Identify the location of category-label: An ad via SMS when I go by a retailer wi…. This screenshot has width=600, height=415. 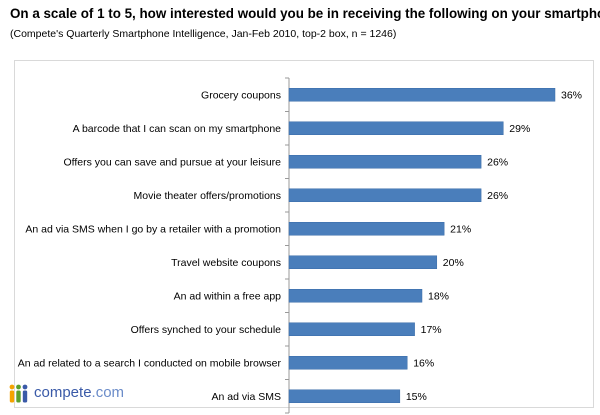
(153, 229).